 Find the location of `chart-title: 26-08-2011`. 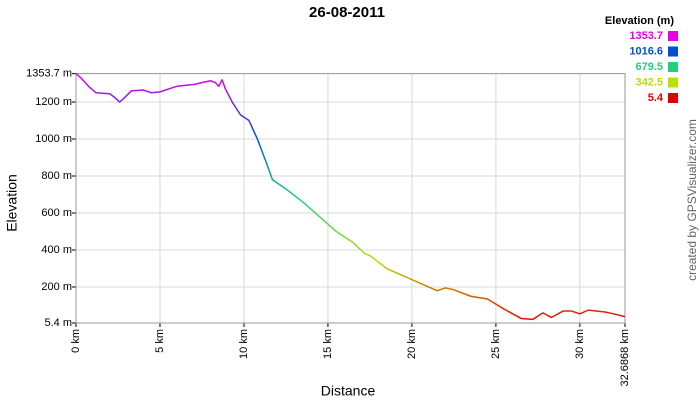

chart-title: 26-08-2011 is located at coordinates (347, 12).